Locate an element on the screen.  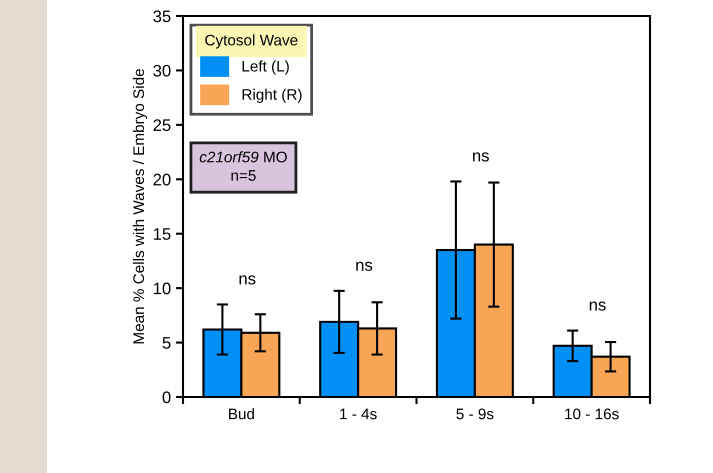
y-tick-label: 35 is located at coordinates (161, 16).